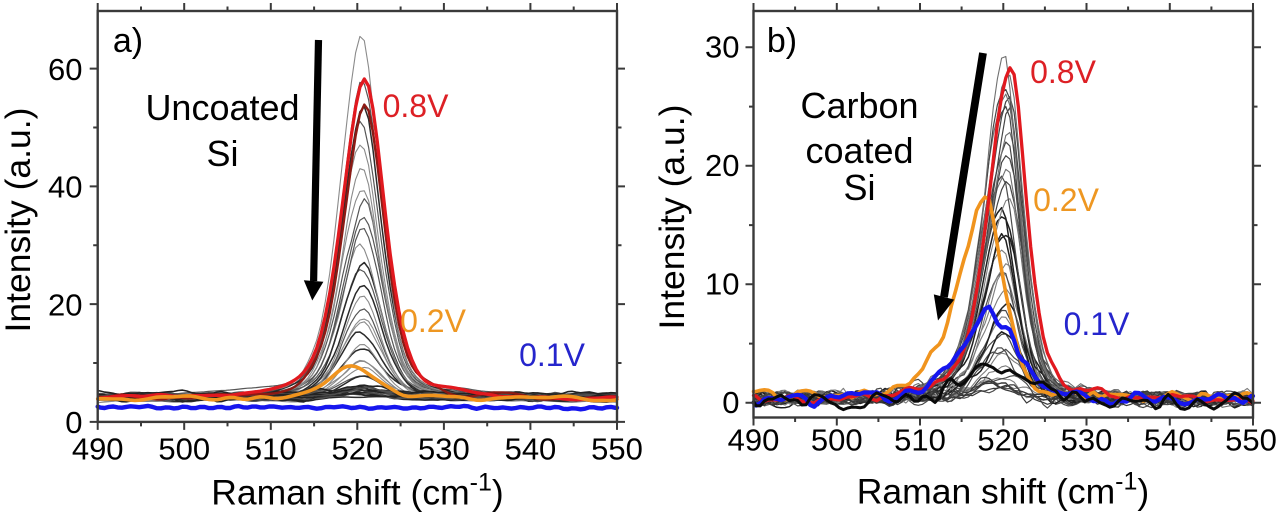 Image resolution: width=1280 pixels, height=522 pixels. I want to click on svg-text: 60, so click(65, 69).